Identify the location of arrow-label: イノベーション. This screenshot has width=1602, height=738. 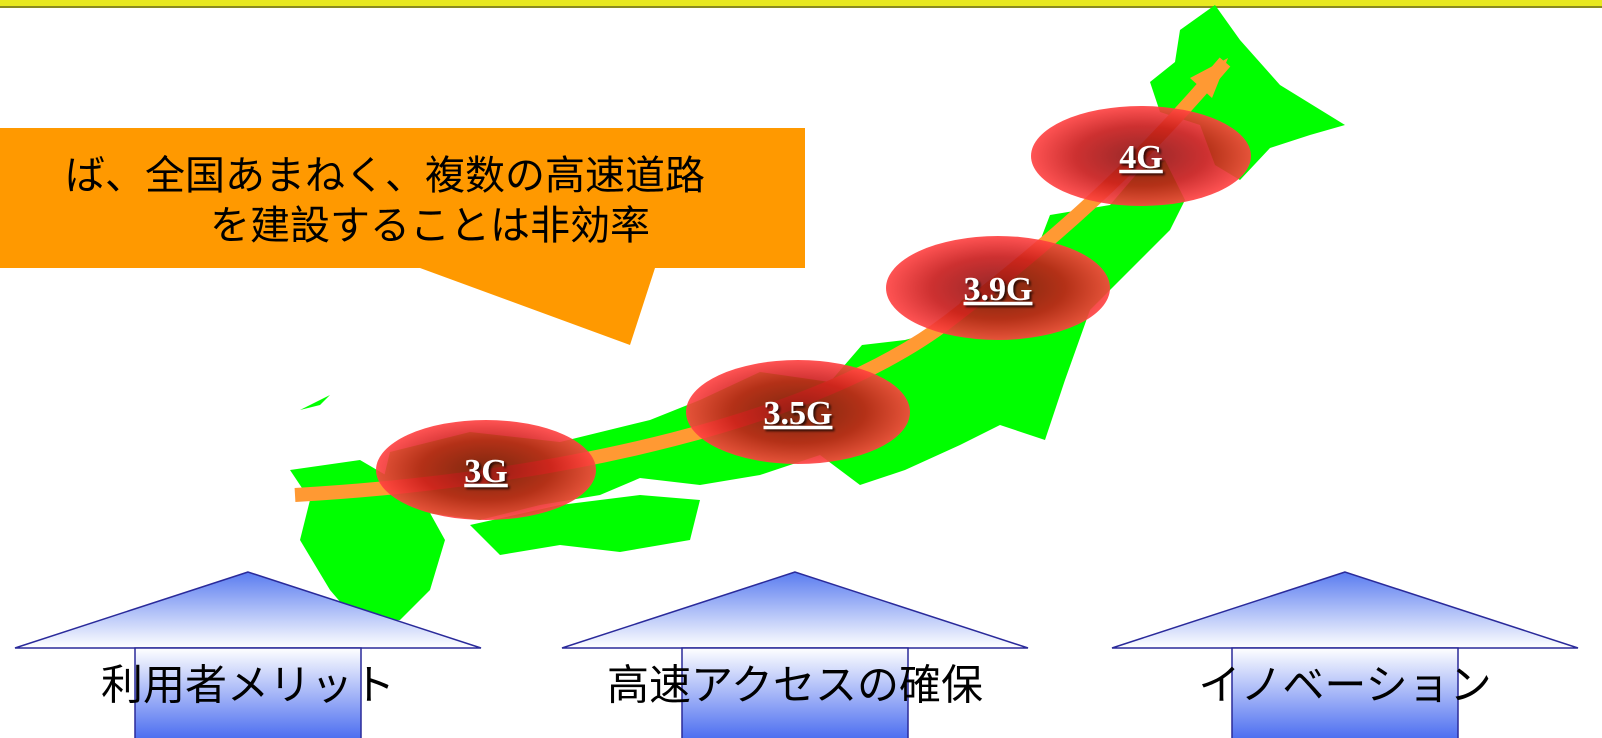
(1344, 685).